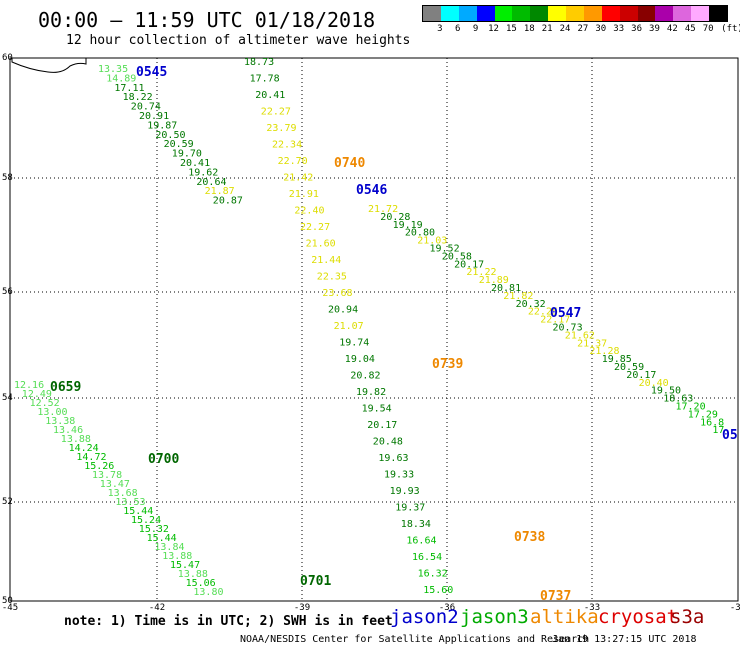 Image resolution: width=740 pixels, height=650 pixels. I want to click on wave-height-value: 20.58, so click(457, 256).